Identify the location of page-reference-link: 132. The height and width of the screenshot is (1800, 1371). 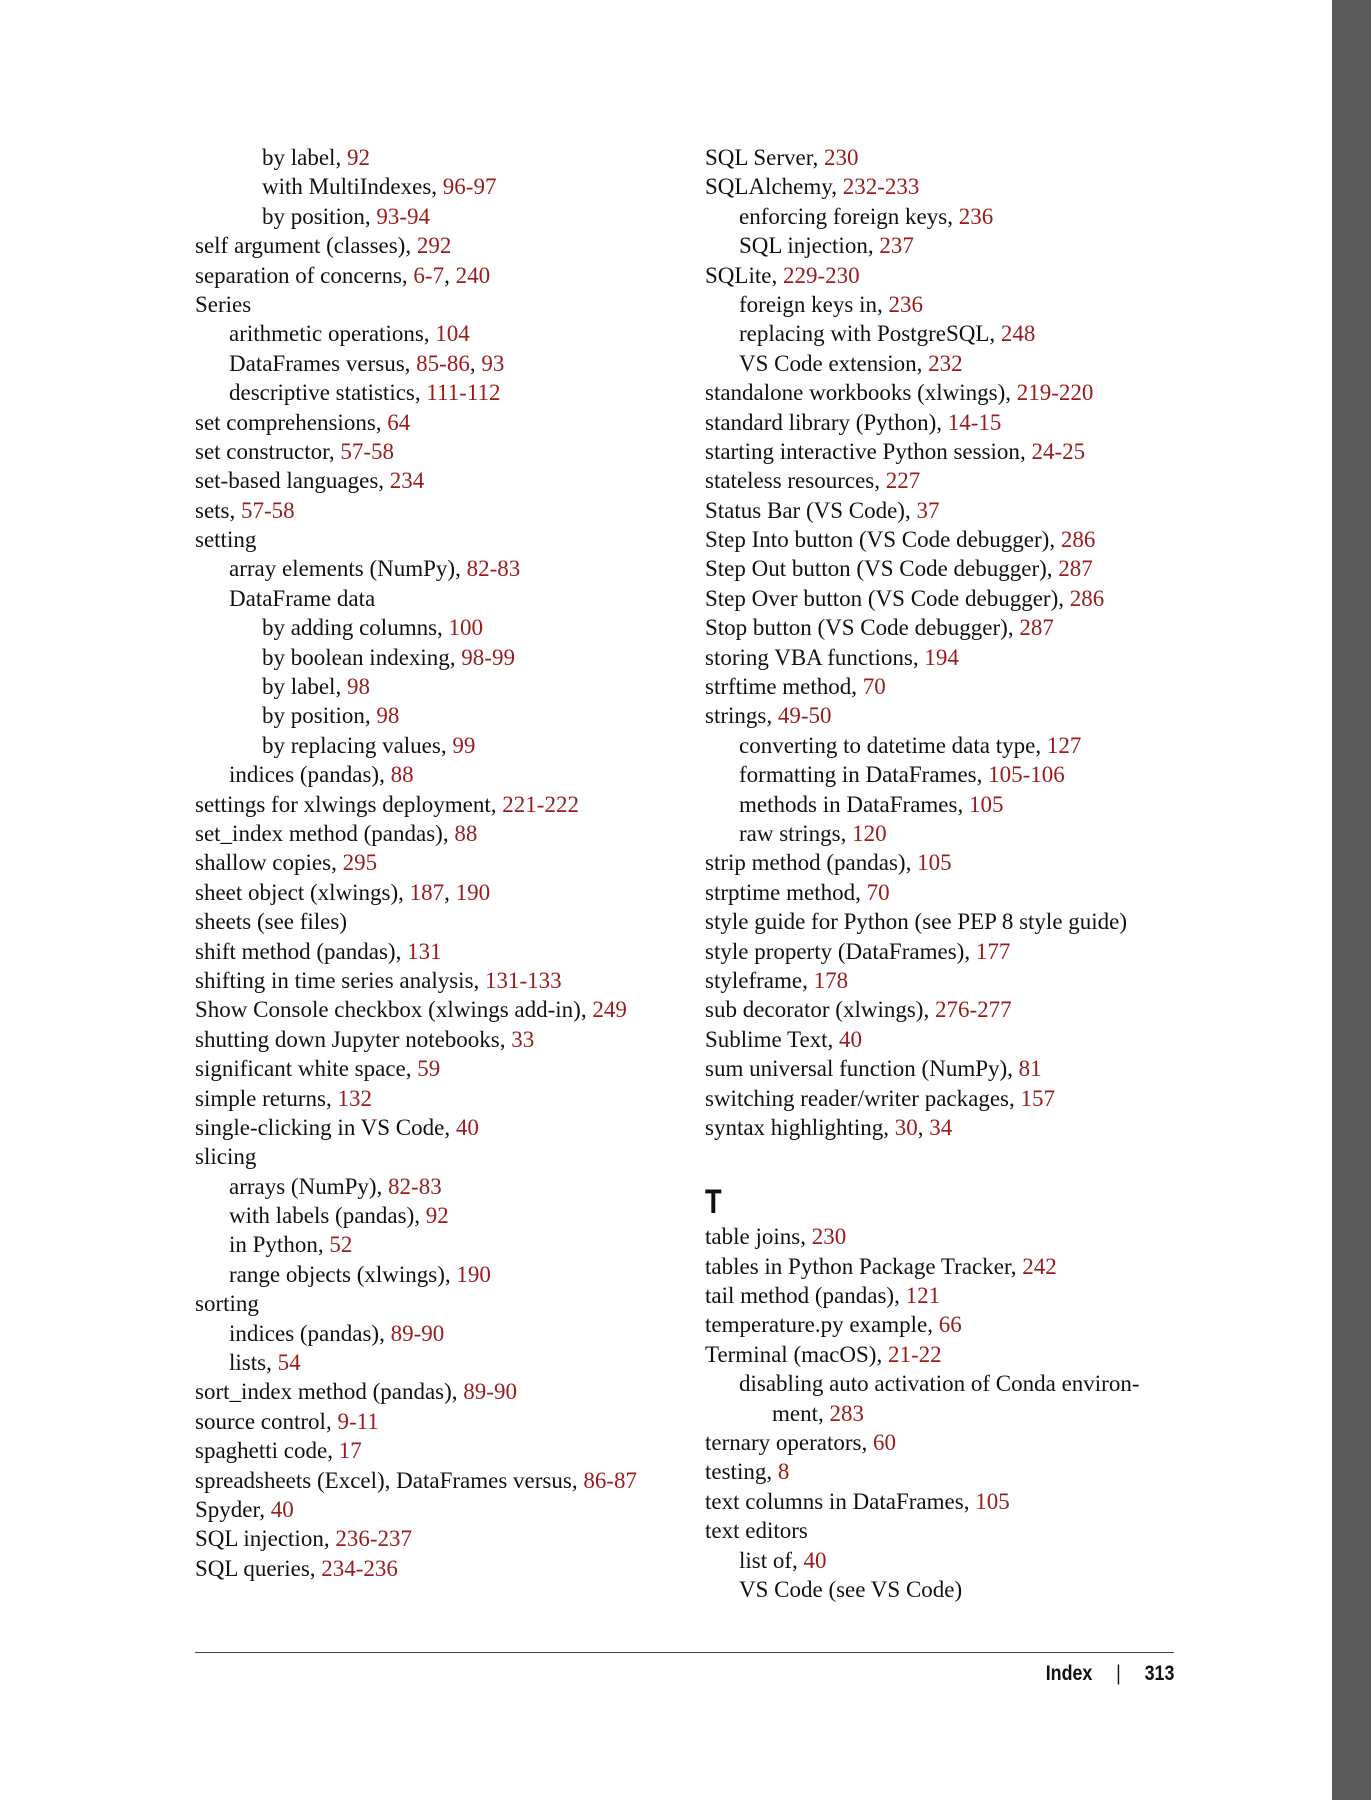
(354, 1098).